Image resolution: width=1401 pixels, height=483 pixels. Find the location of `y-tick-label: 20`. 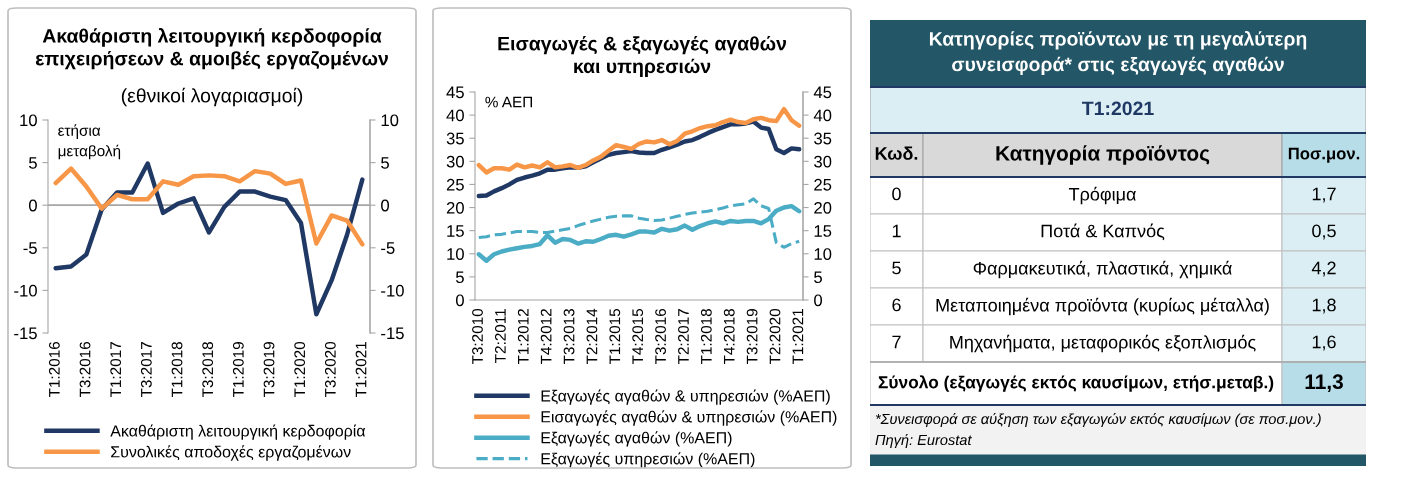

y-tick-label: 20 is located at coordinates (455, 207).